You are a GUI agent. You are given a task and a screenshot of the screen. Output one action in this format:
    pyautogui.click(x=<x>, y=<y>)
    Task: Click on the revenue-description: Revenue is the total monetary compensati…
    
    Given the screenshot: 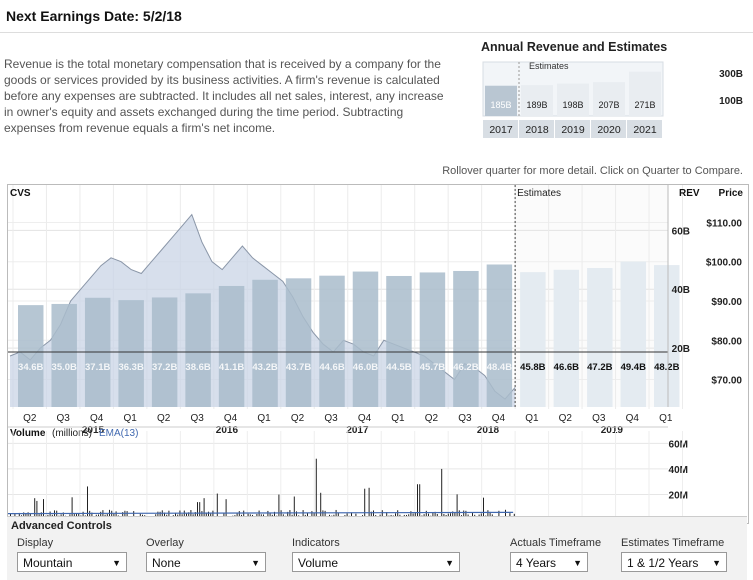 What is the action you would take?
    pyautogui.click(x=224, y=96)
    